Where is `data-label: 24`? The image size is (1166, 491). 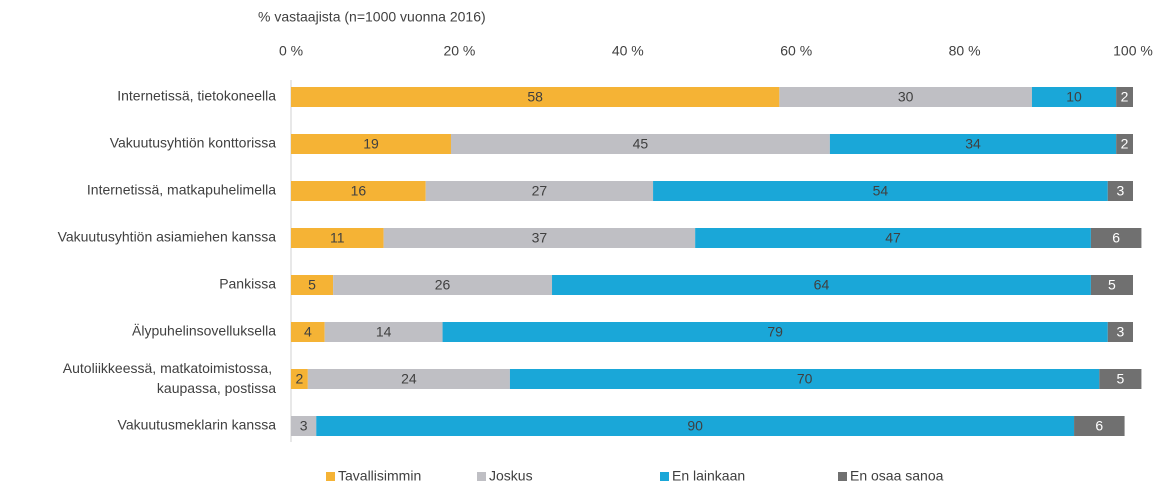 data-label: 24 is located at coordinates (409, 379).